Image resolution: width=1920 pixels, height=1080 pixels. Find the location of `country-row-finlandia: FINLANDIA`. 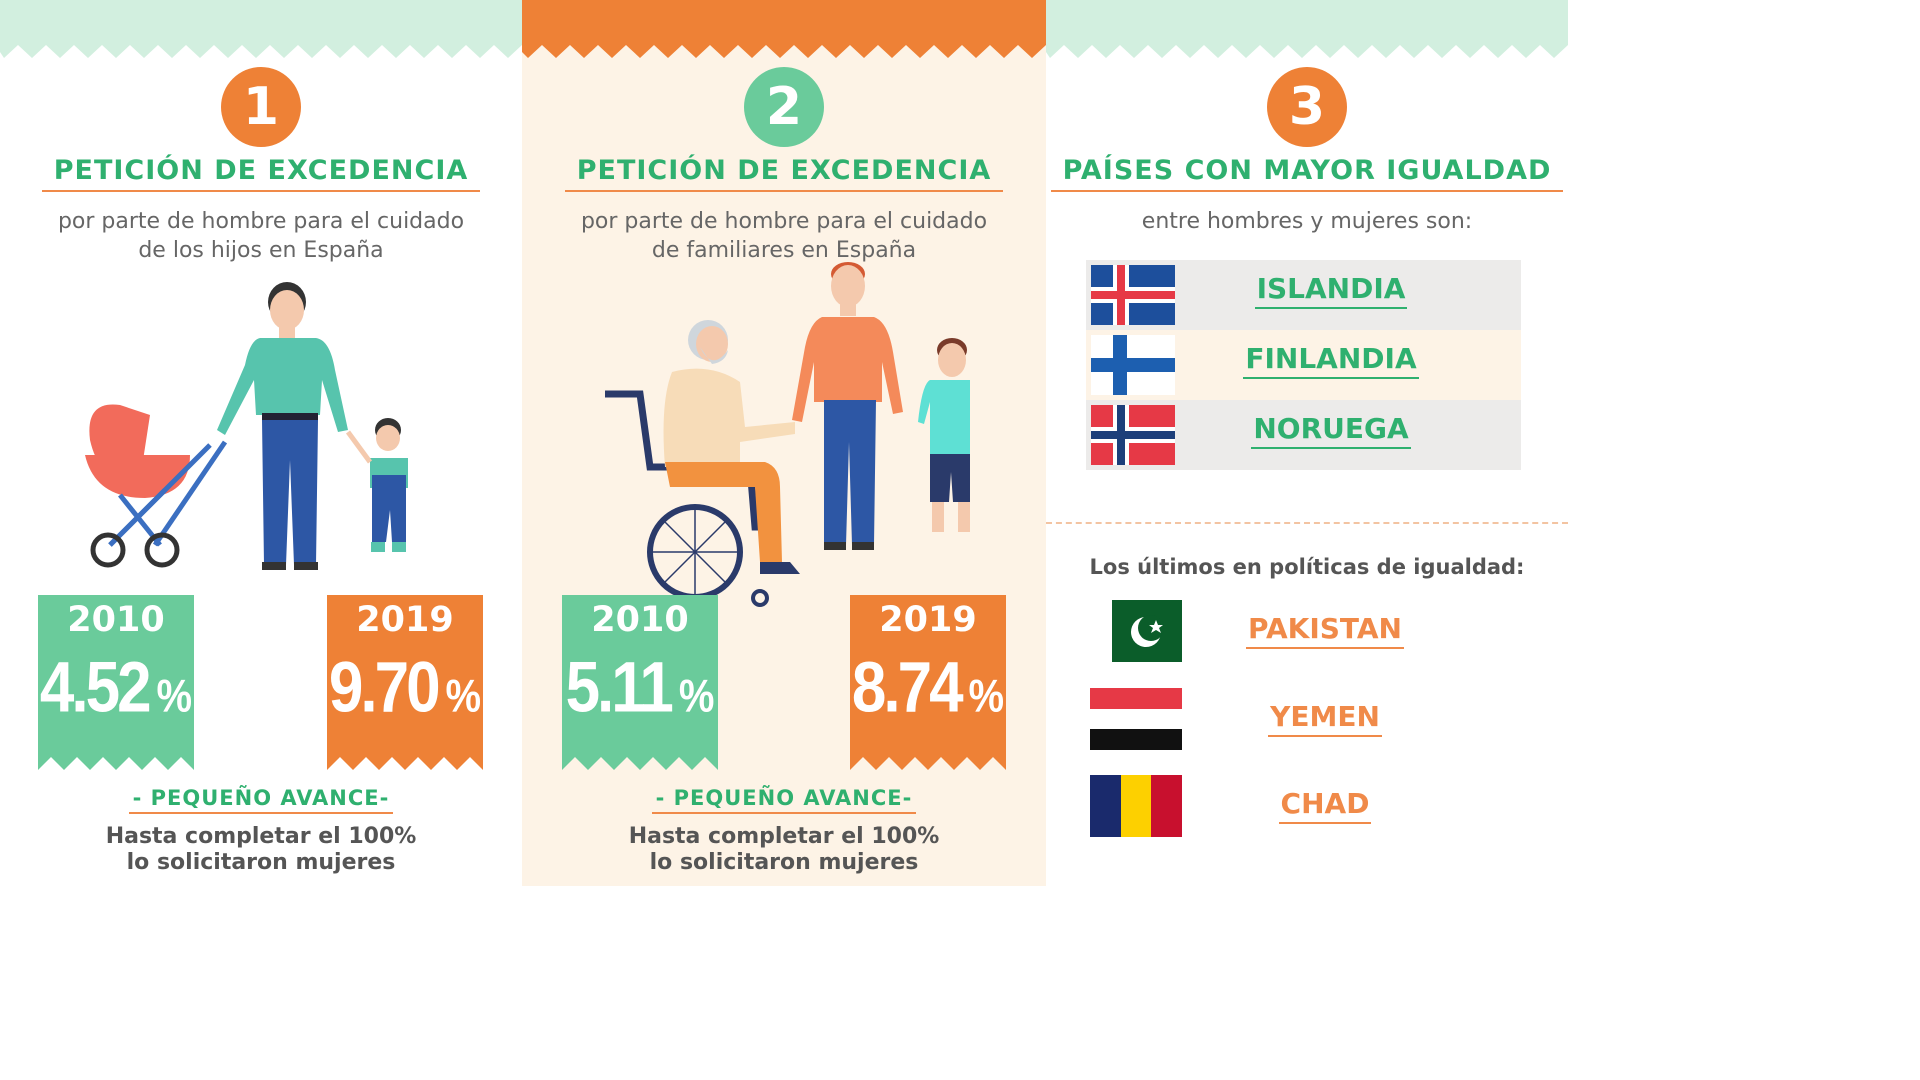

country-row-finlandia: FINLANDIA is located at coordinates (1303, 365).